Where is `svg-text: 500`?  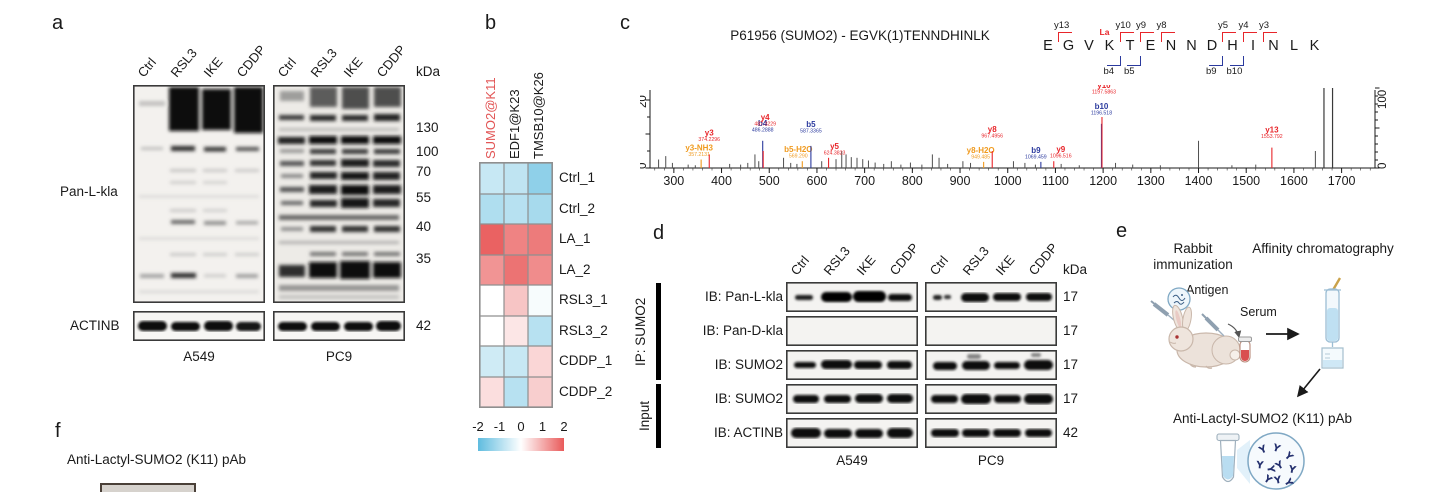
svg-text: 500 is located at coordinates (769, 181).